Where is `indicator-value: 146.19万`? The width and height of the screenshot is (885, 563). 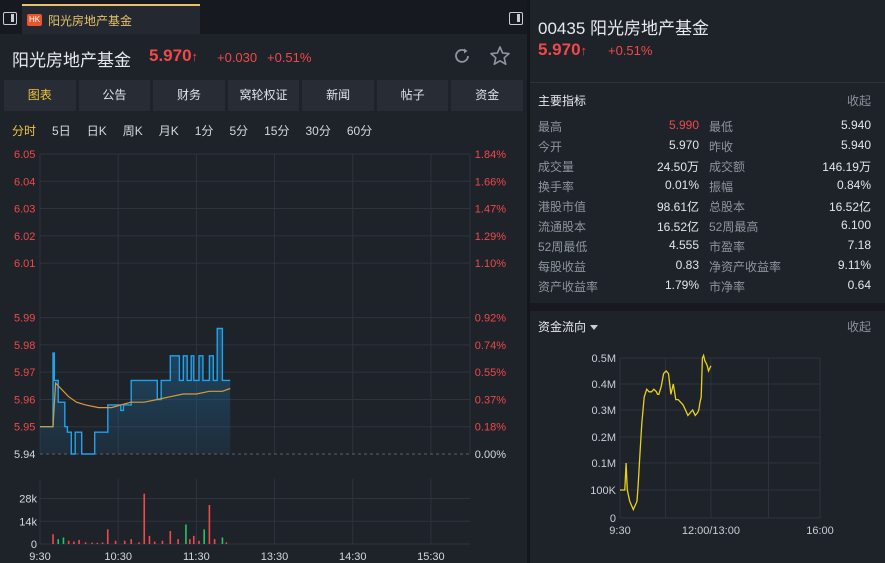 indicator-value: 146.19万 is located at coordinates (846, 167).